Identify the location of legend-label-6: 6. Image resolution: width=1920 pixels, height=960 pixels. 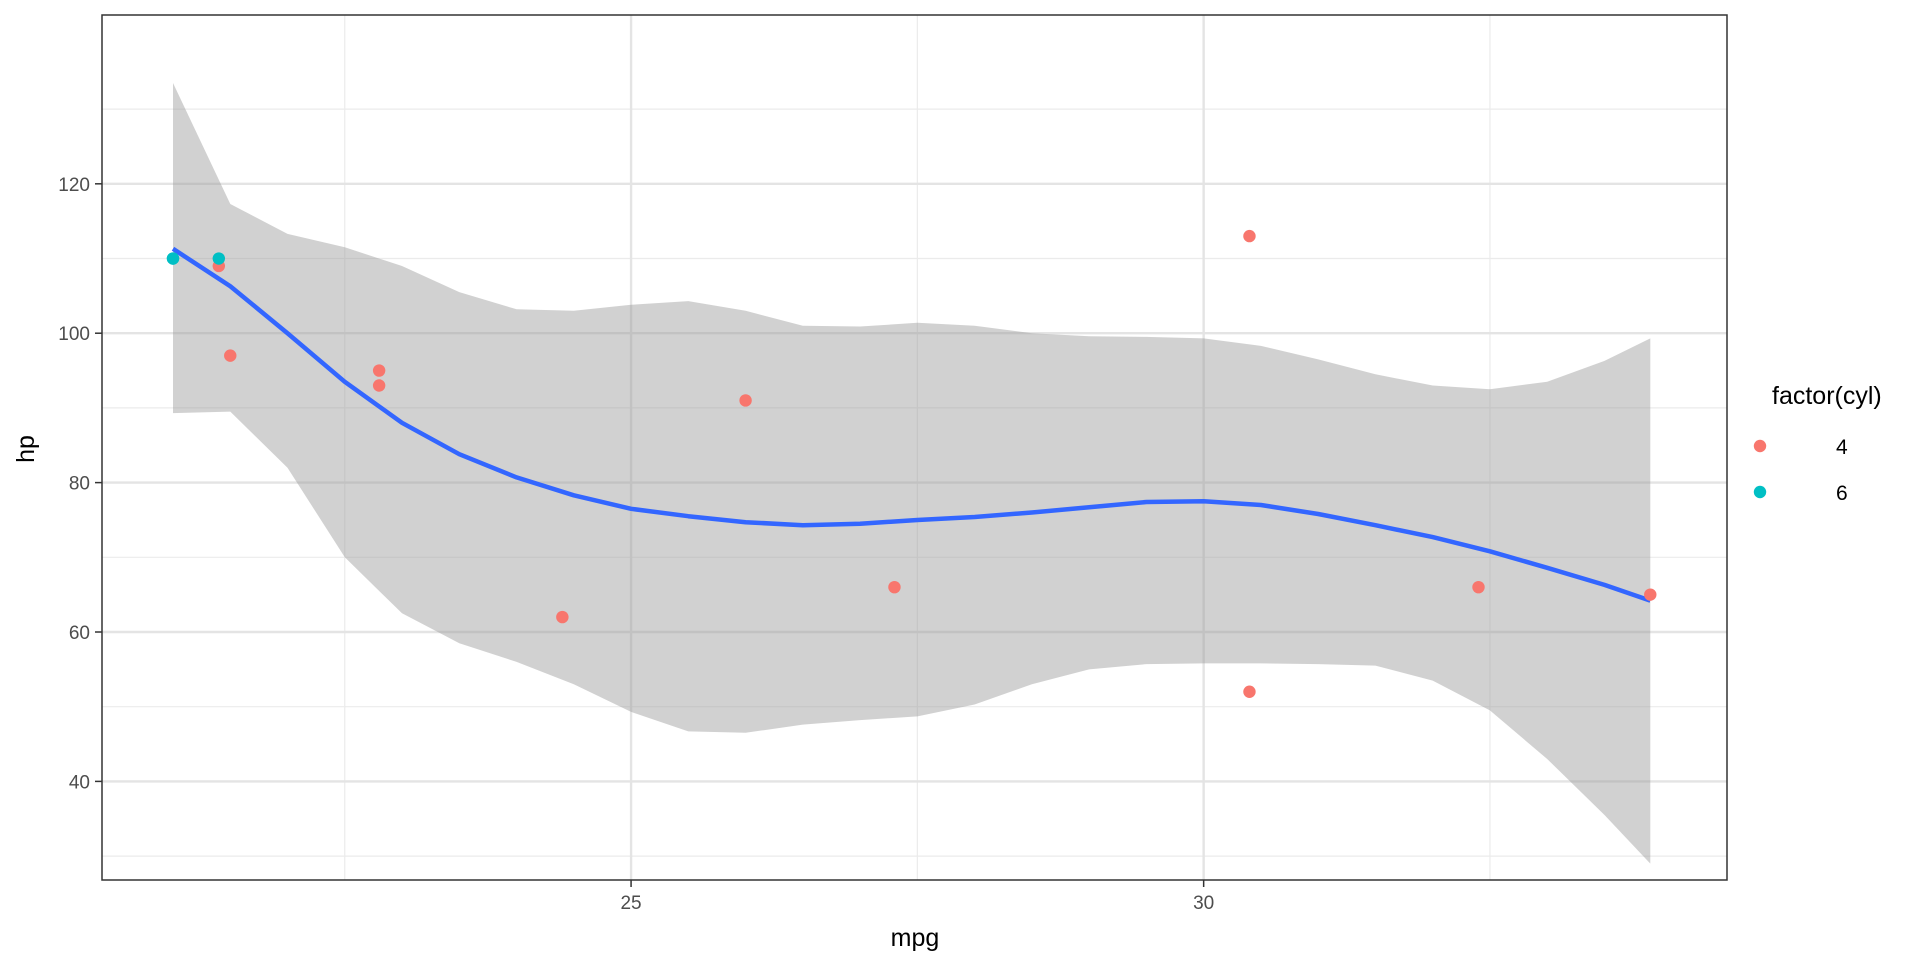
(1842, 493).